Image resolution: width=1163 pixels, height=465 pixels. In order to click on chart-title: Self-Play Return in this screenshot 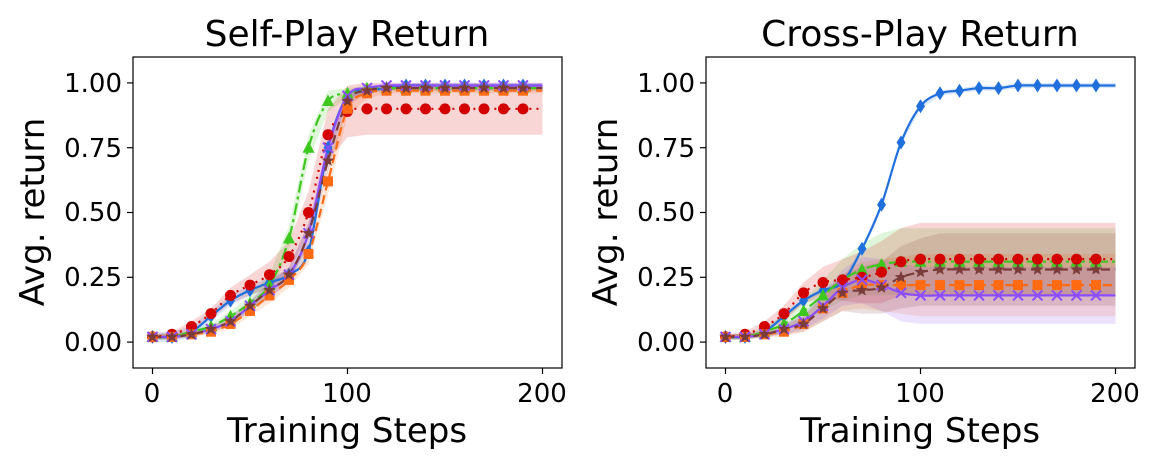, I will do `click(347, 34)`.